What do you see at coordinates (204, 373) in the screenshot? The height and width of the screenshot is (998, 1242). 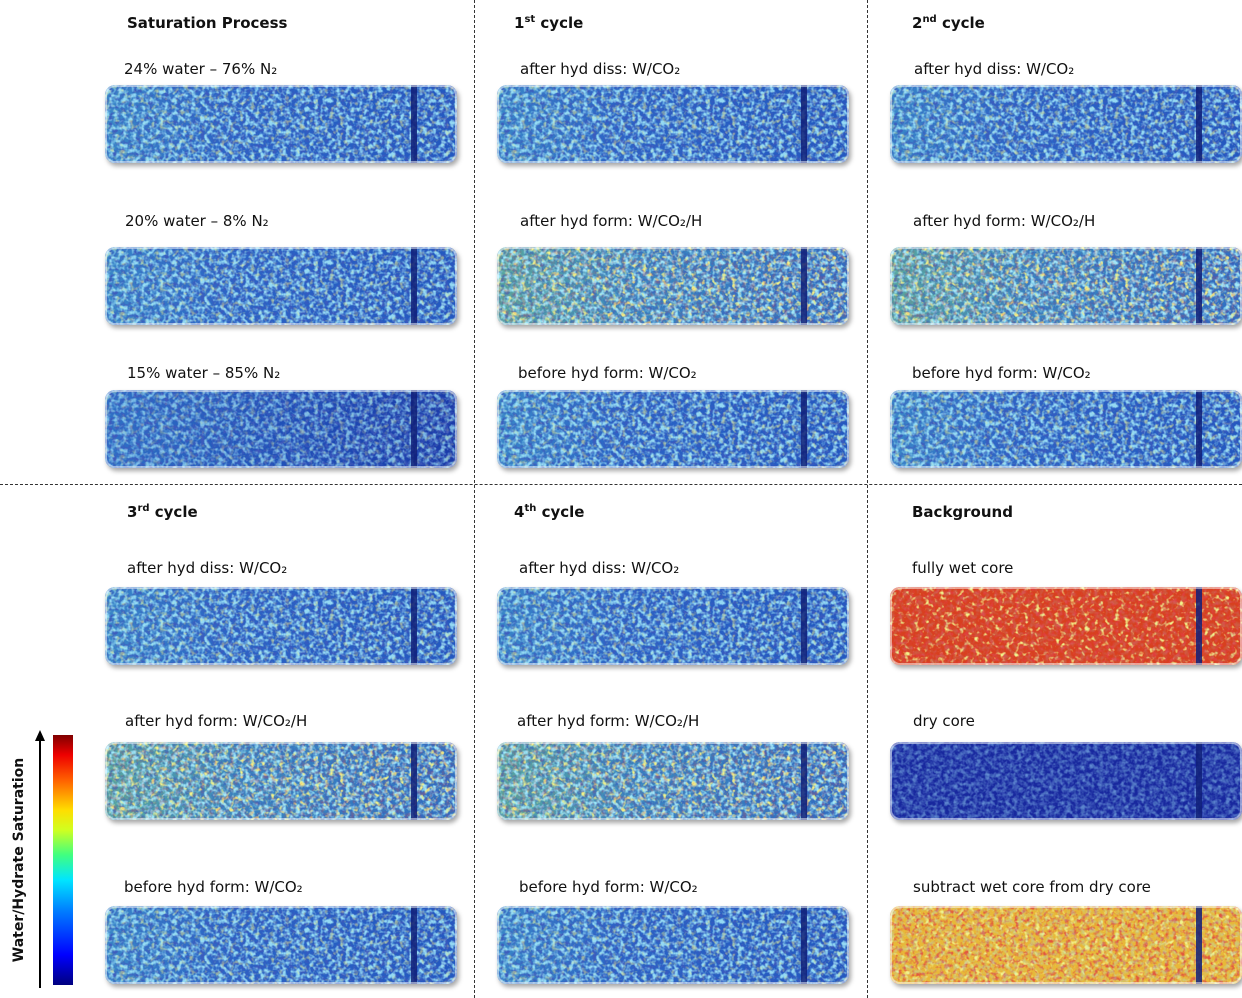 I see `panel-label: 15% water – 85% N₂` at bounding box center [204, 373].